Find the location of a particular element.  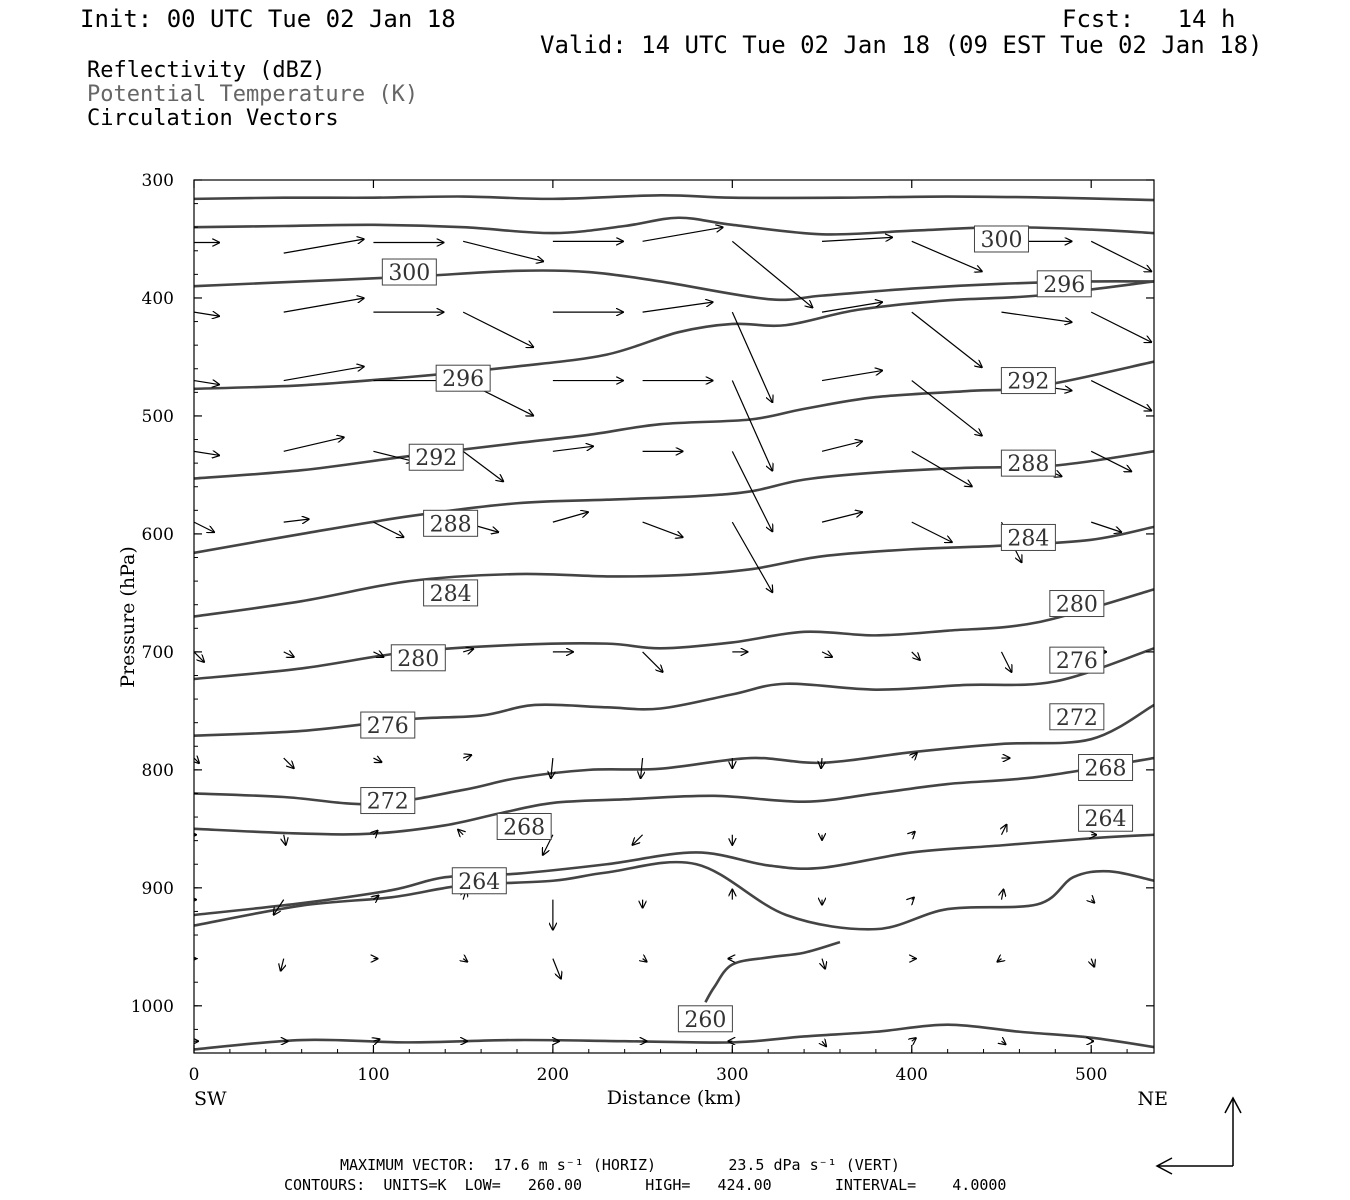

init-time-label: Init: 00 UTC Tue 02 Jan 18 is located at coordinates (268, 19).